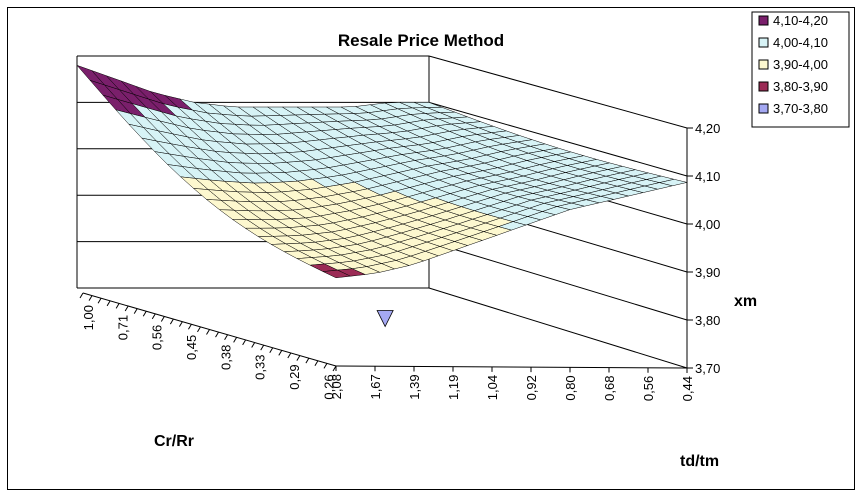 The width and height of the screenshot is (861, 495). Describe the element at coordinates (511, 367) in the screenshot. I see `x-axis-line` at that location.